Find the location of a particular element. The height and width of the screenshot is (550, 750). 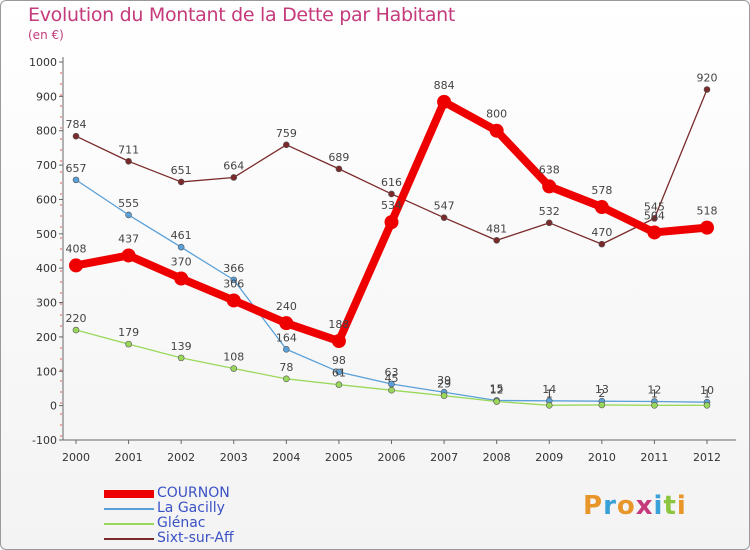

data-label: 784 is located at coordinates (76, 124).